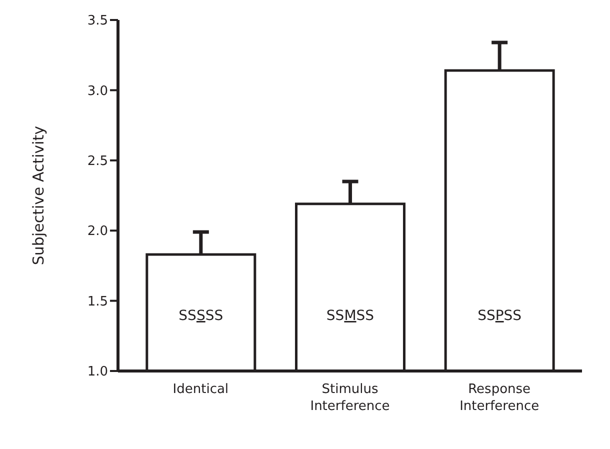  What do you see at coordinates (350, 316) in the screenshot?
I see `annotation: SSMSS` at bounding box center [350, 316].